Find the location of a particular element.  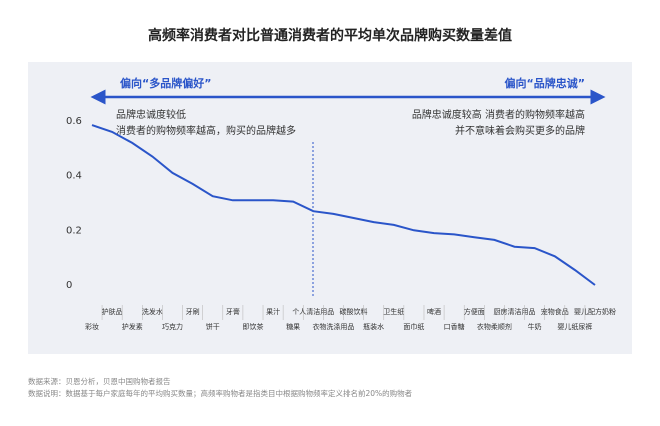

left-note: 消费者的购物频率越高，购买的品牌越多 is located at coordinates (206, 130).